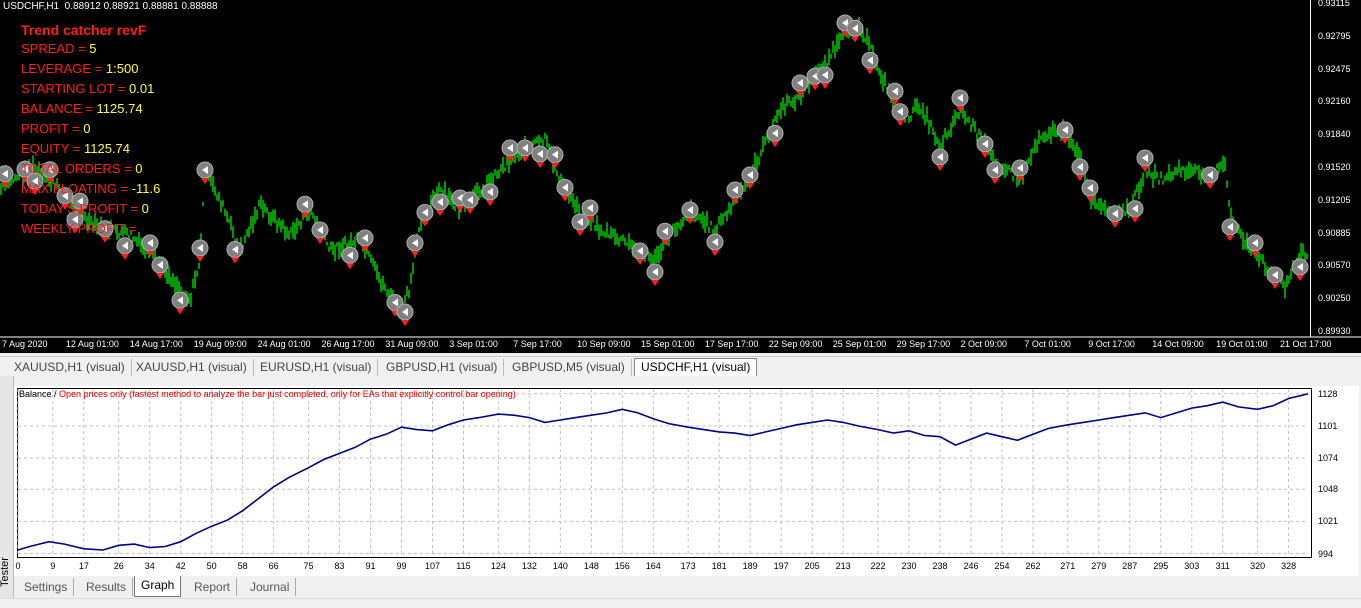 The image size is (1361, 608). I want to click on trade-tick-label: 303, so click(1192, 566).